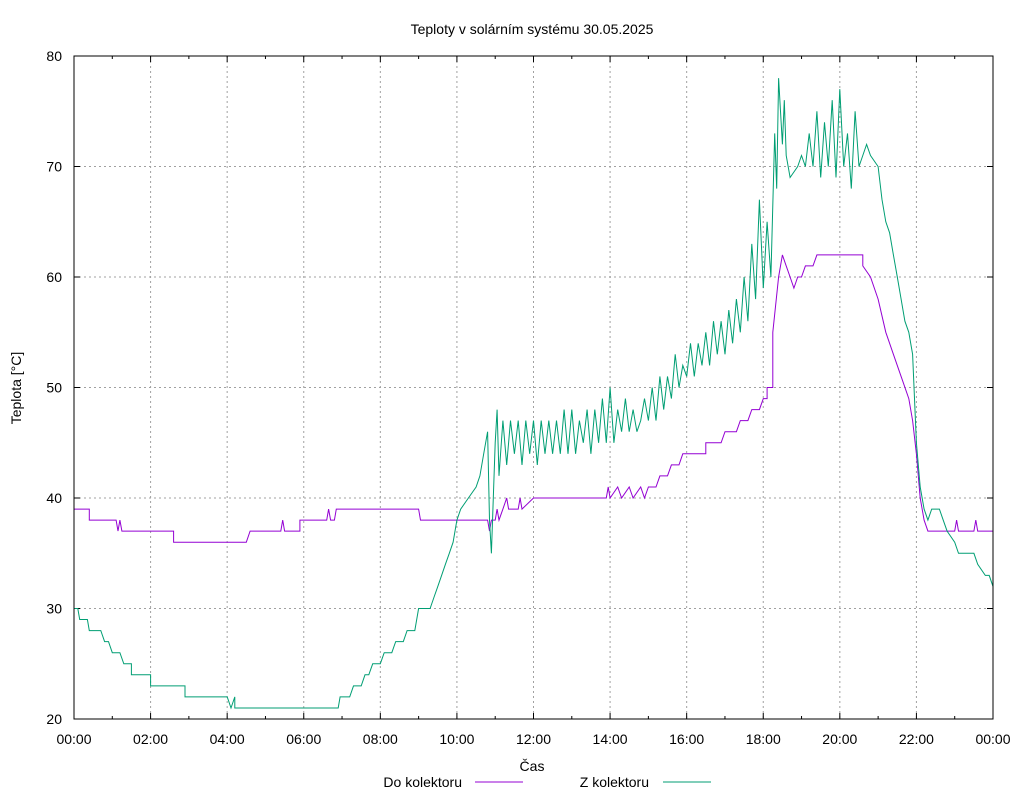 This screenshot has height=800, width=1024. Describe the element at coordinates (54, 609) in the screenshot. I see `y-tick-label: 30` at that location.